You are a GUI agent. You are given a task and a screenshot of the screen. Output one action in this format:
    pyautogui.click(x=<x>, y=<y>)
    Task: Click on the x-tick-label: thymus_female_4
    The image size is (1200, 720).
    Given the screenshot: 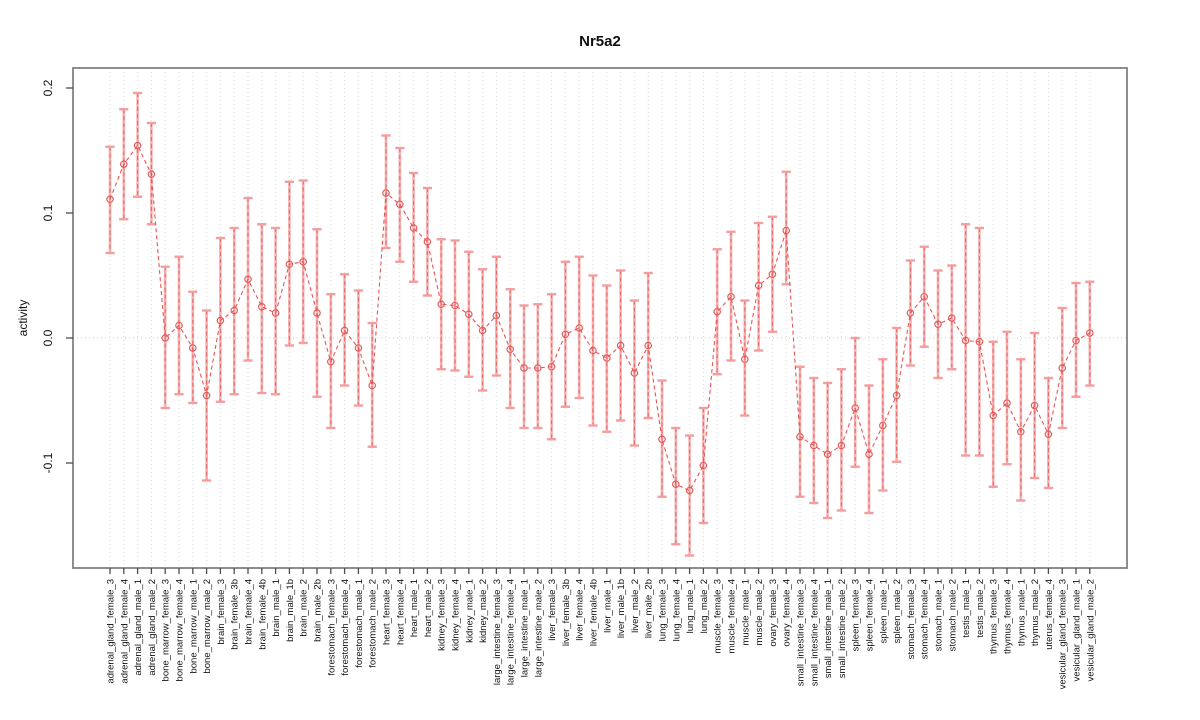 What is the action you would take?
    pyautogui.click(x=1008, y=616)
    